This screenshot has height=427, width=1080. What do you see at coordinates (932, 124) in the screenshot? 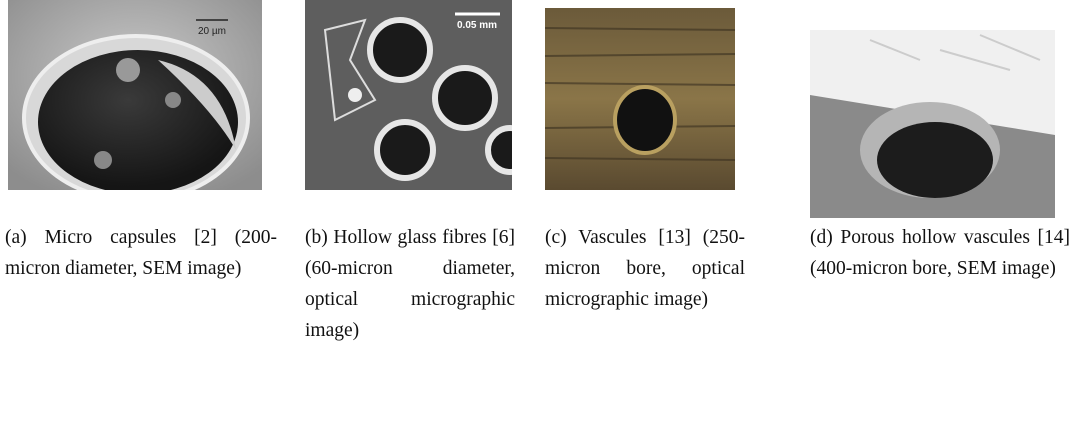
I see `sem-image` at bounding box center [932, 124].